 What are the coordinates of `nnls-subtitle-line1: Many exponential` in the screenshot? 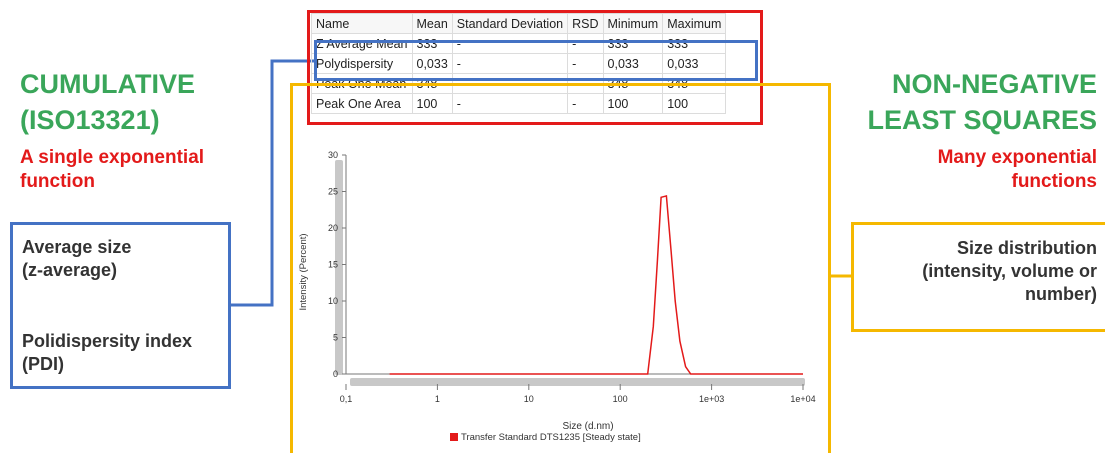 It's located at (1017, 157).